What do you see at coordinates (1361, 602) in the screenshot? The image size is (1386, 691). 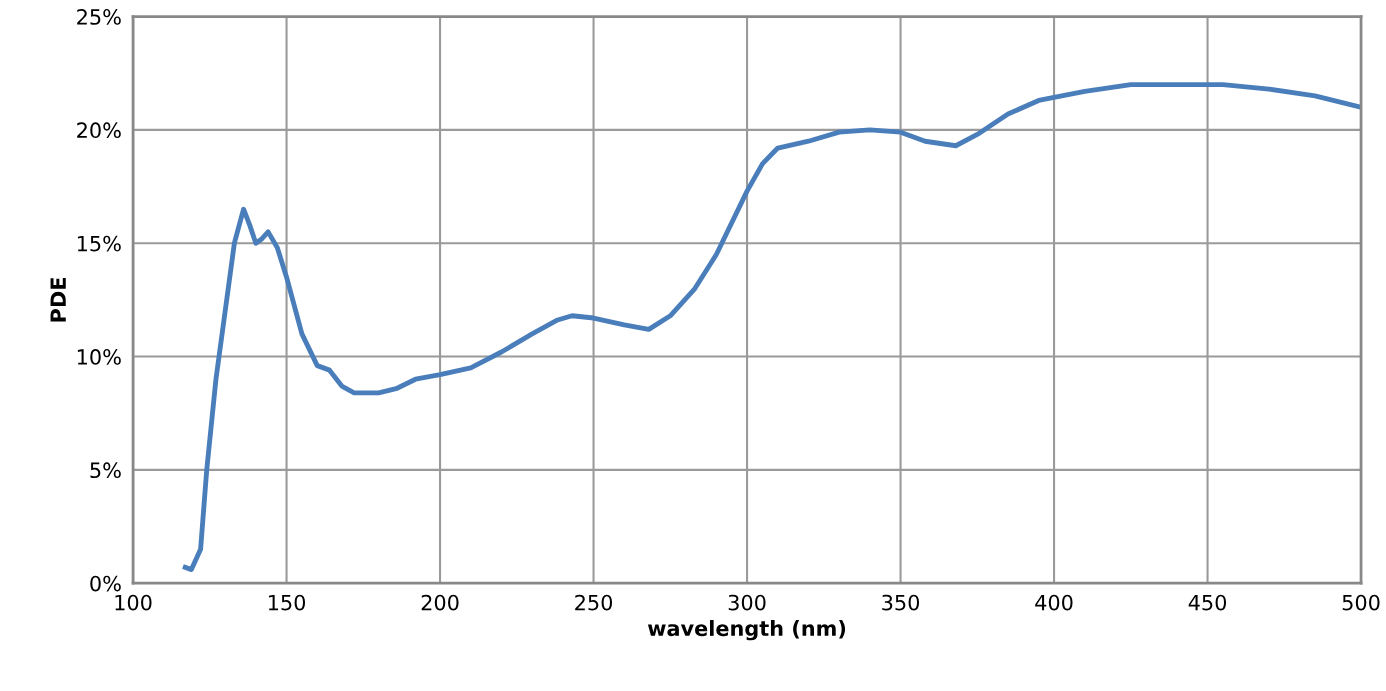 I see `x-tick-label: 500` at bounding box center [1361, 602].